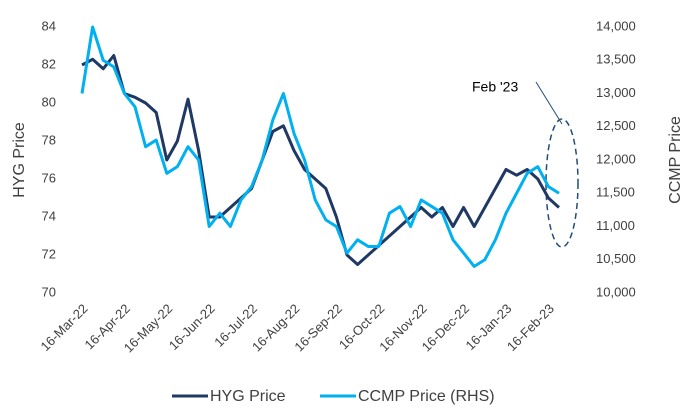 The height and width of the screenshot is (414, 694). Describe the element at coordinates (616, 291) in the screenshot. I see `y2-tick-label: 10,000` at that location.